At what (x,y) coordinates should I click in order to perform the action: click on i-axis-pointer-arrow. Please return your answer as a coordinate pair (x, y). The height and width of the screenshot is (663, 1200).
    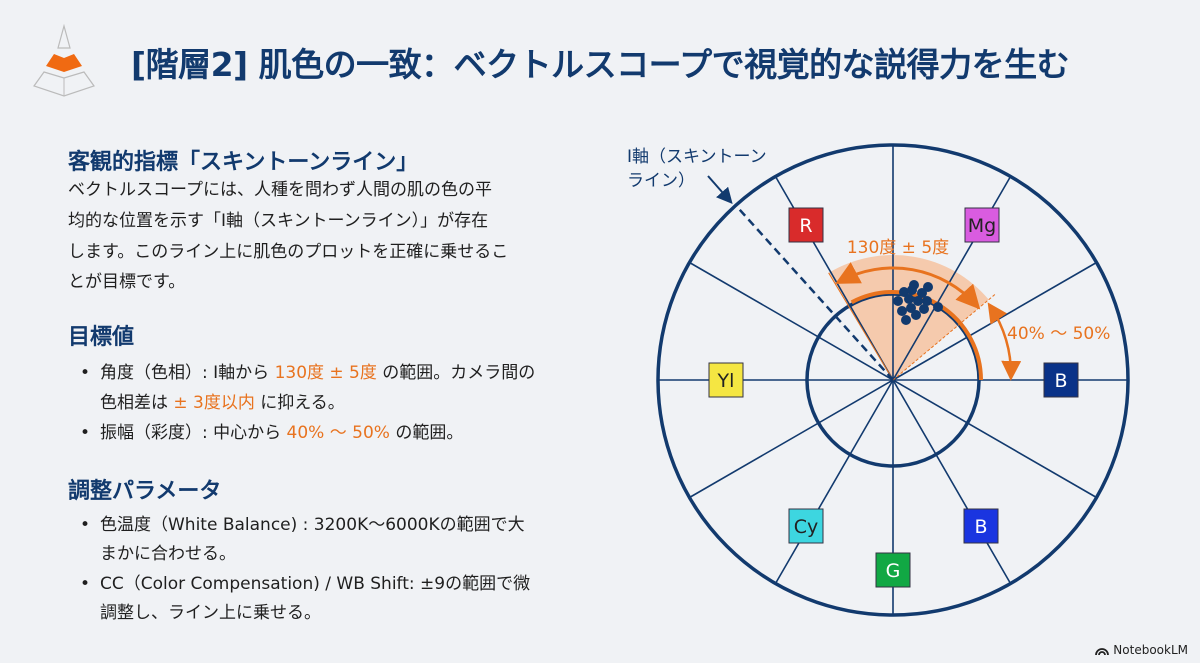
    Looking at the image, I should click on (720, 190).